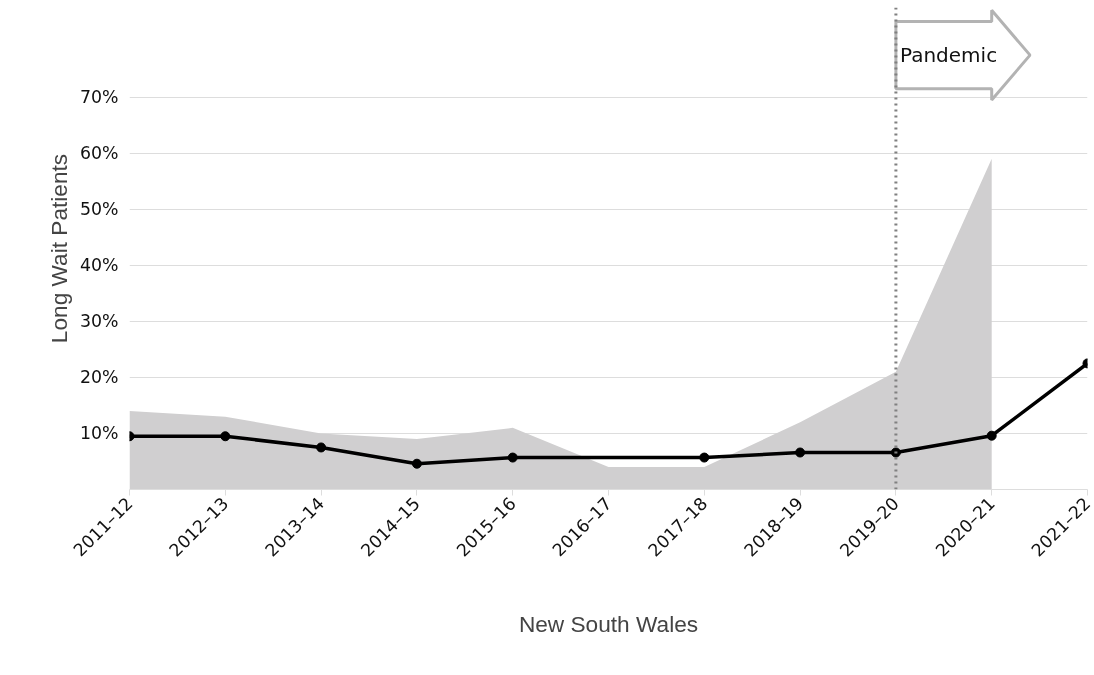  What do you see at coordinates (99, 209) in the screenshot?
I see `y-tick-label: 50%` at bounding box center [99, 209].